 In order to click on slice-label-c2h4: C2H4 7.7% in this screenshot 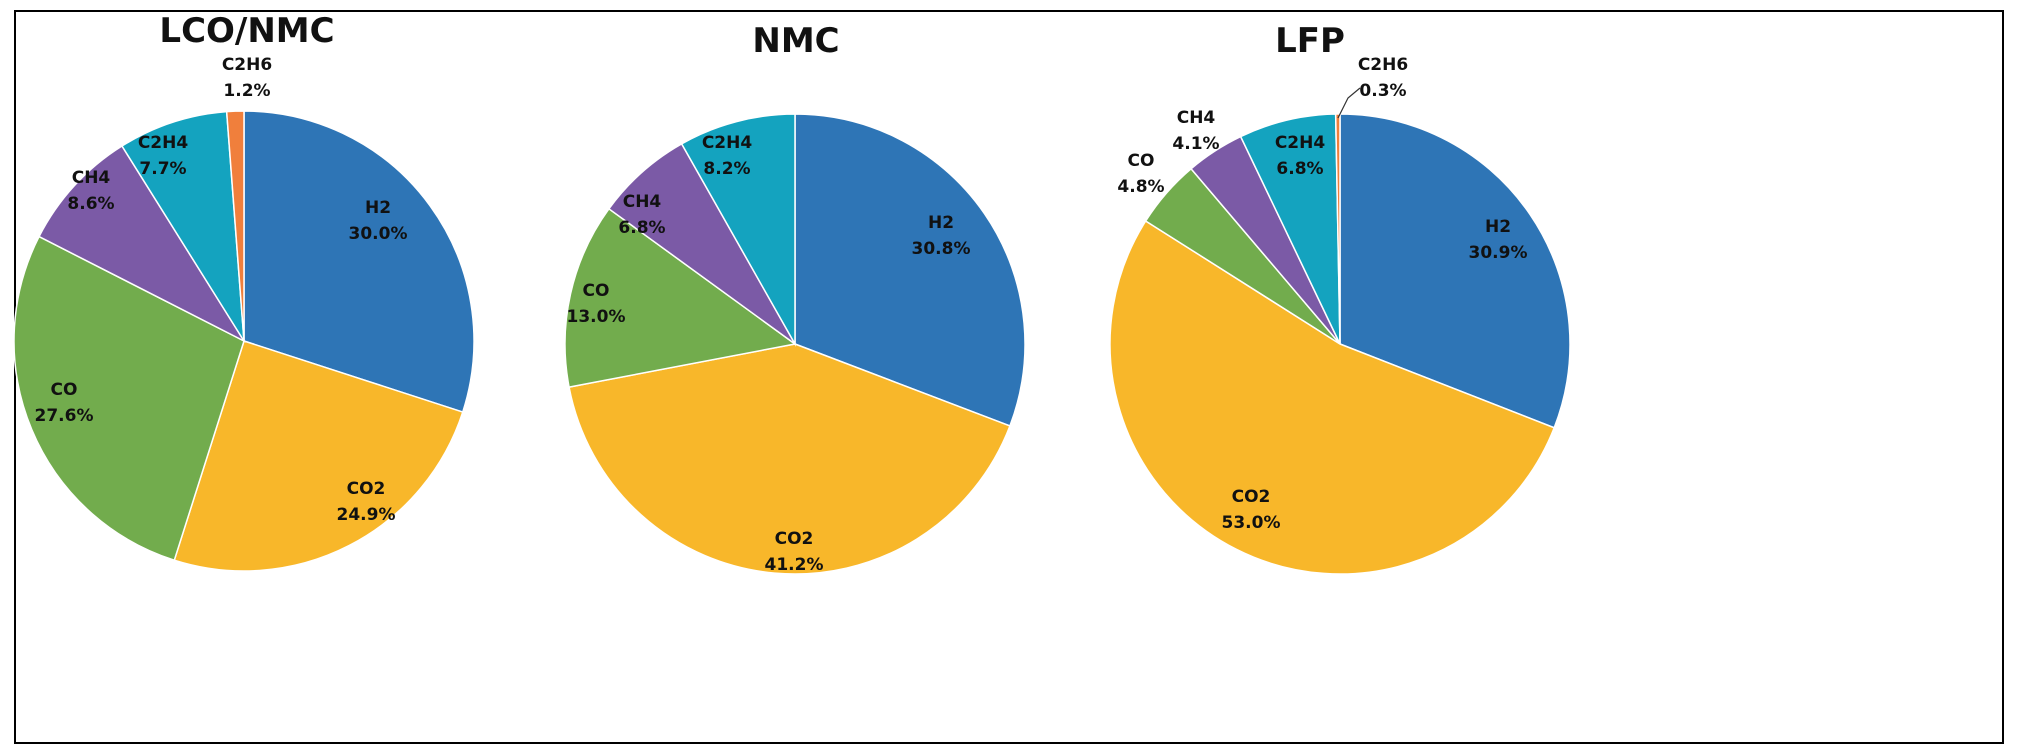, I will do `click(163, 156)`.